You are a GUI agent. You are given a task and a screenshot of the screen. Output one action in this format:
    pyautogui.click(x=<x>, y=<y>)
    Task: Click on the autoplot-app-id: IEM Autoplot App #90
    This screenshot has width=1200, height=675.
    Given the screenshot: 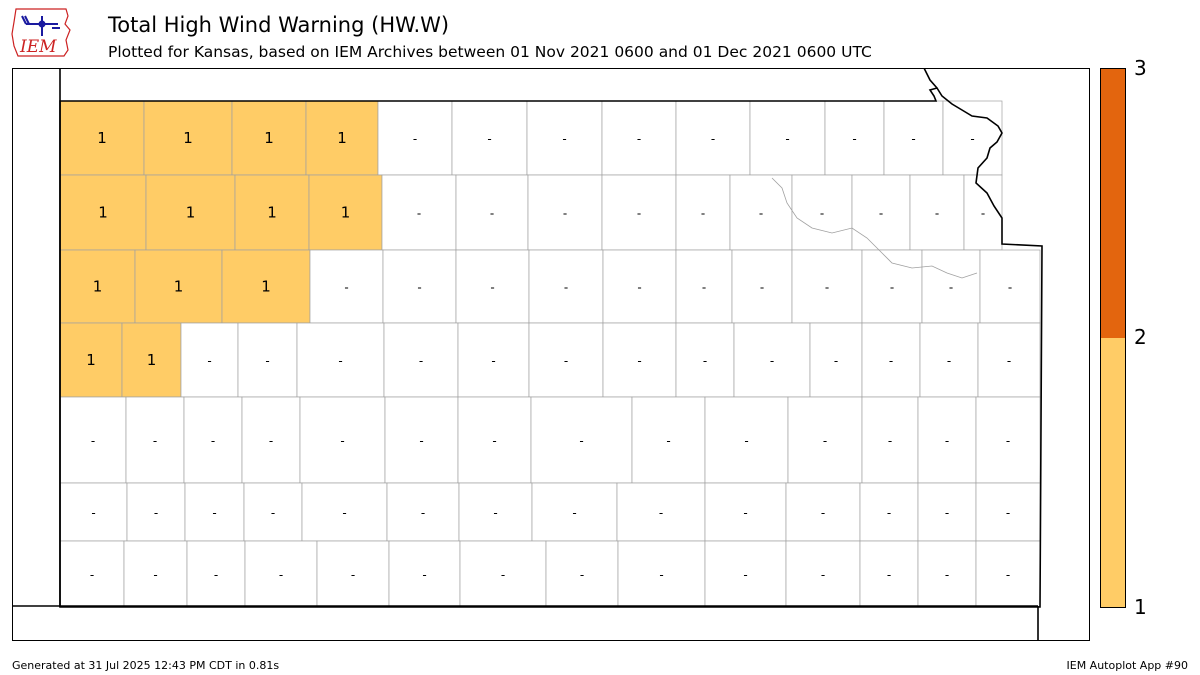 What is the action you would take?
    pyautogui.click(x=1127, y=665)
    